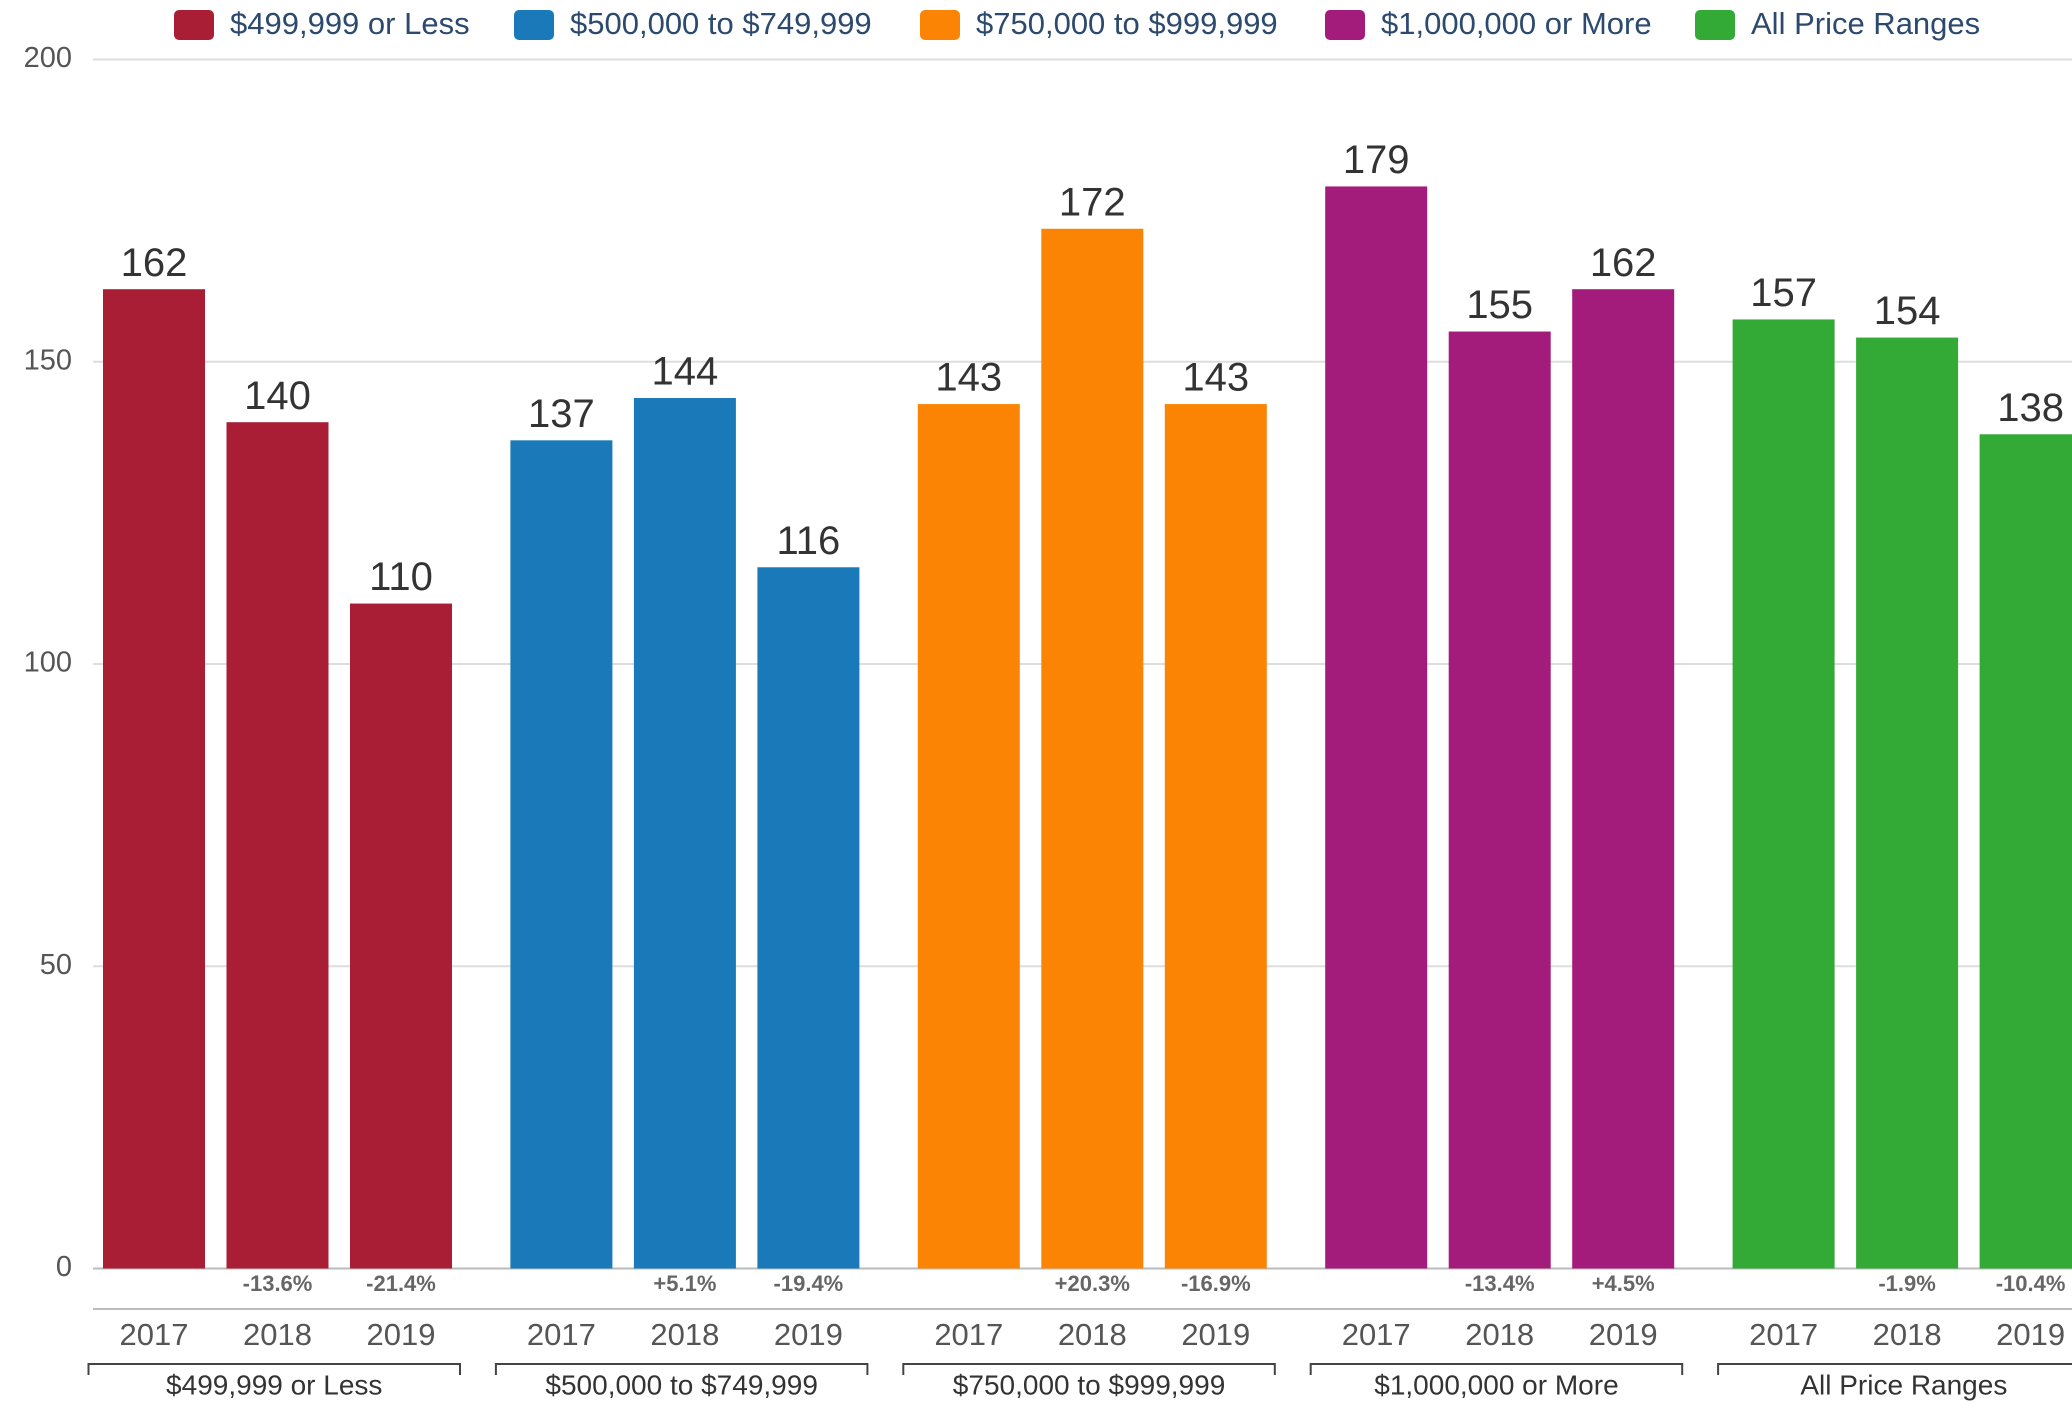  Describe the element at coordinates (2031, 1283) in the screenshot. I see `change-label: -10.4%` at that location.